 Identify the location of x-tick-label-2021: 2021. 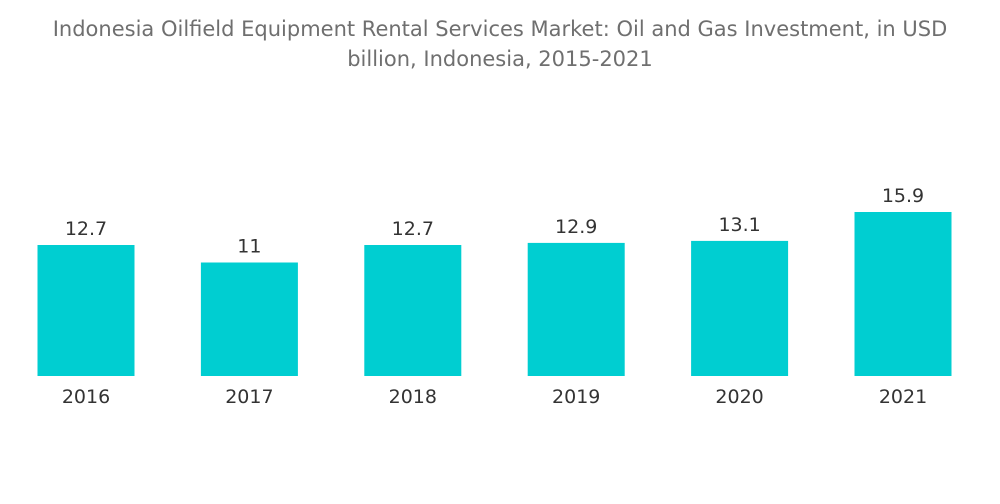
(903, 397).